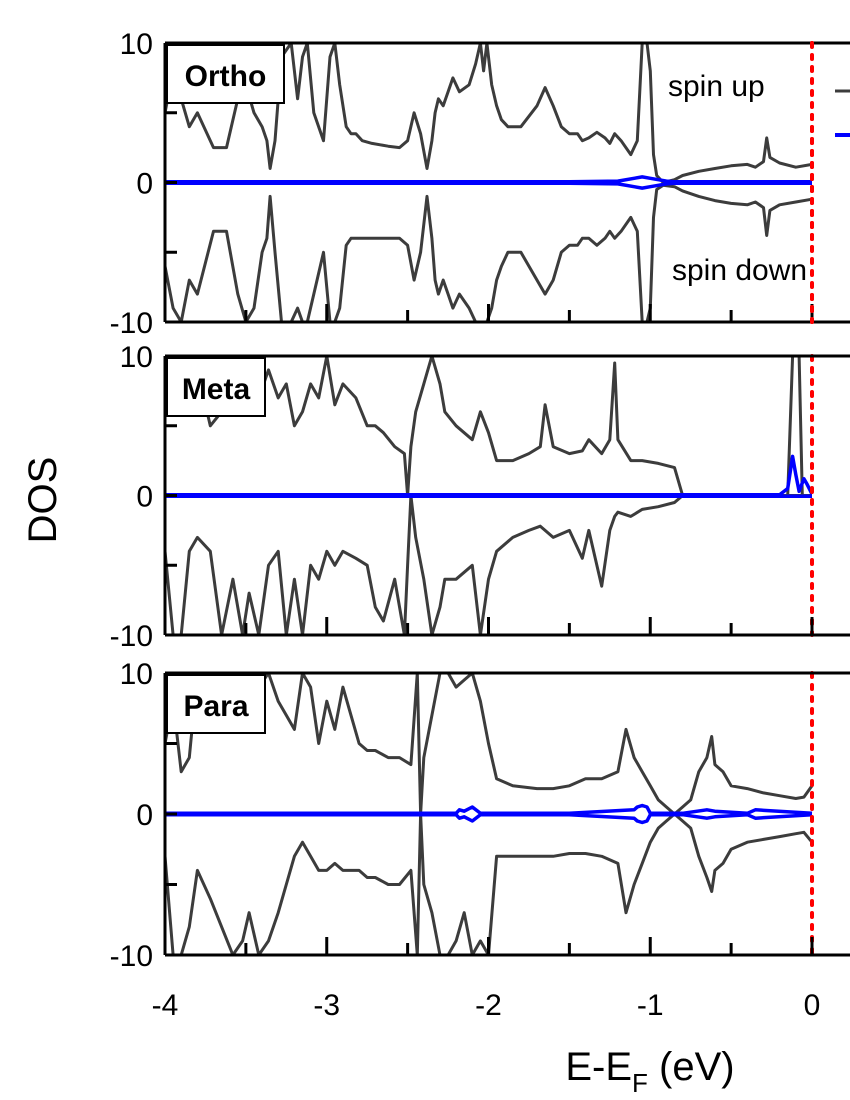  I want to click on panel-label: Ortho, so click(226, 76).